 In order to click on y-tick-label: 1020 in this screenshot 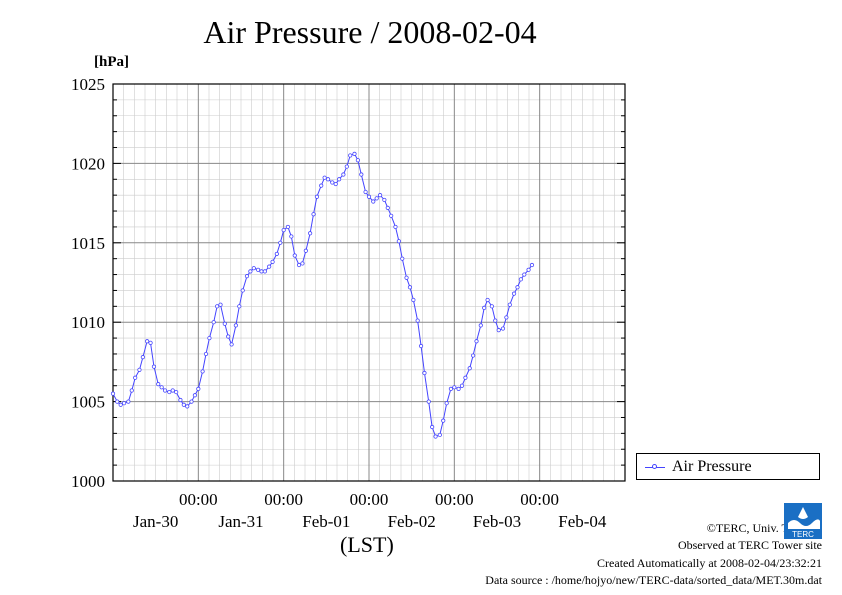, I will do `click(88, 163)`.